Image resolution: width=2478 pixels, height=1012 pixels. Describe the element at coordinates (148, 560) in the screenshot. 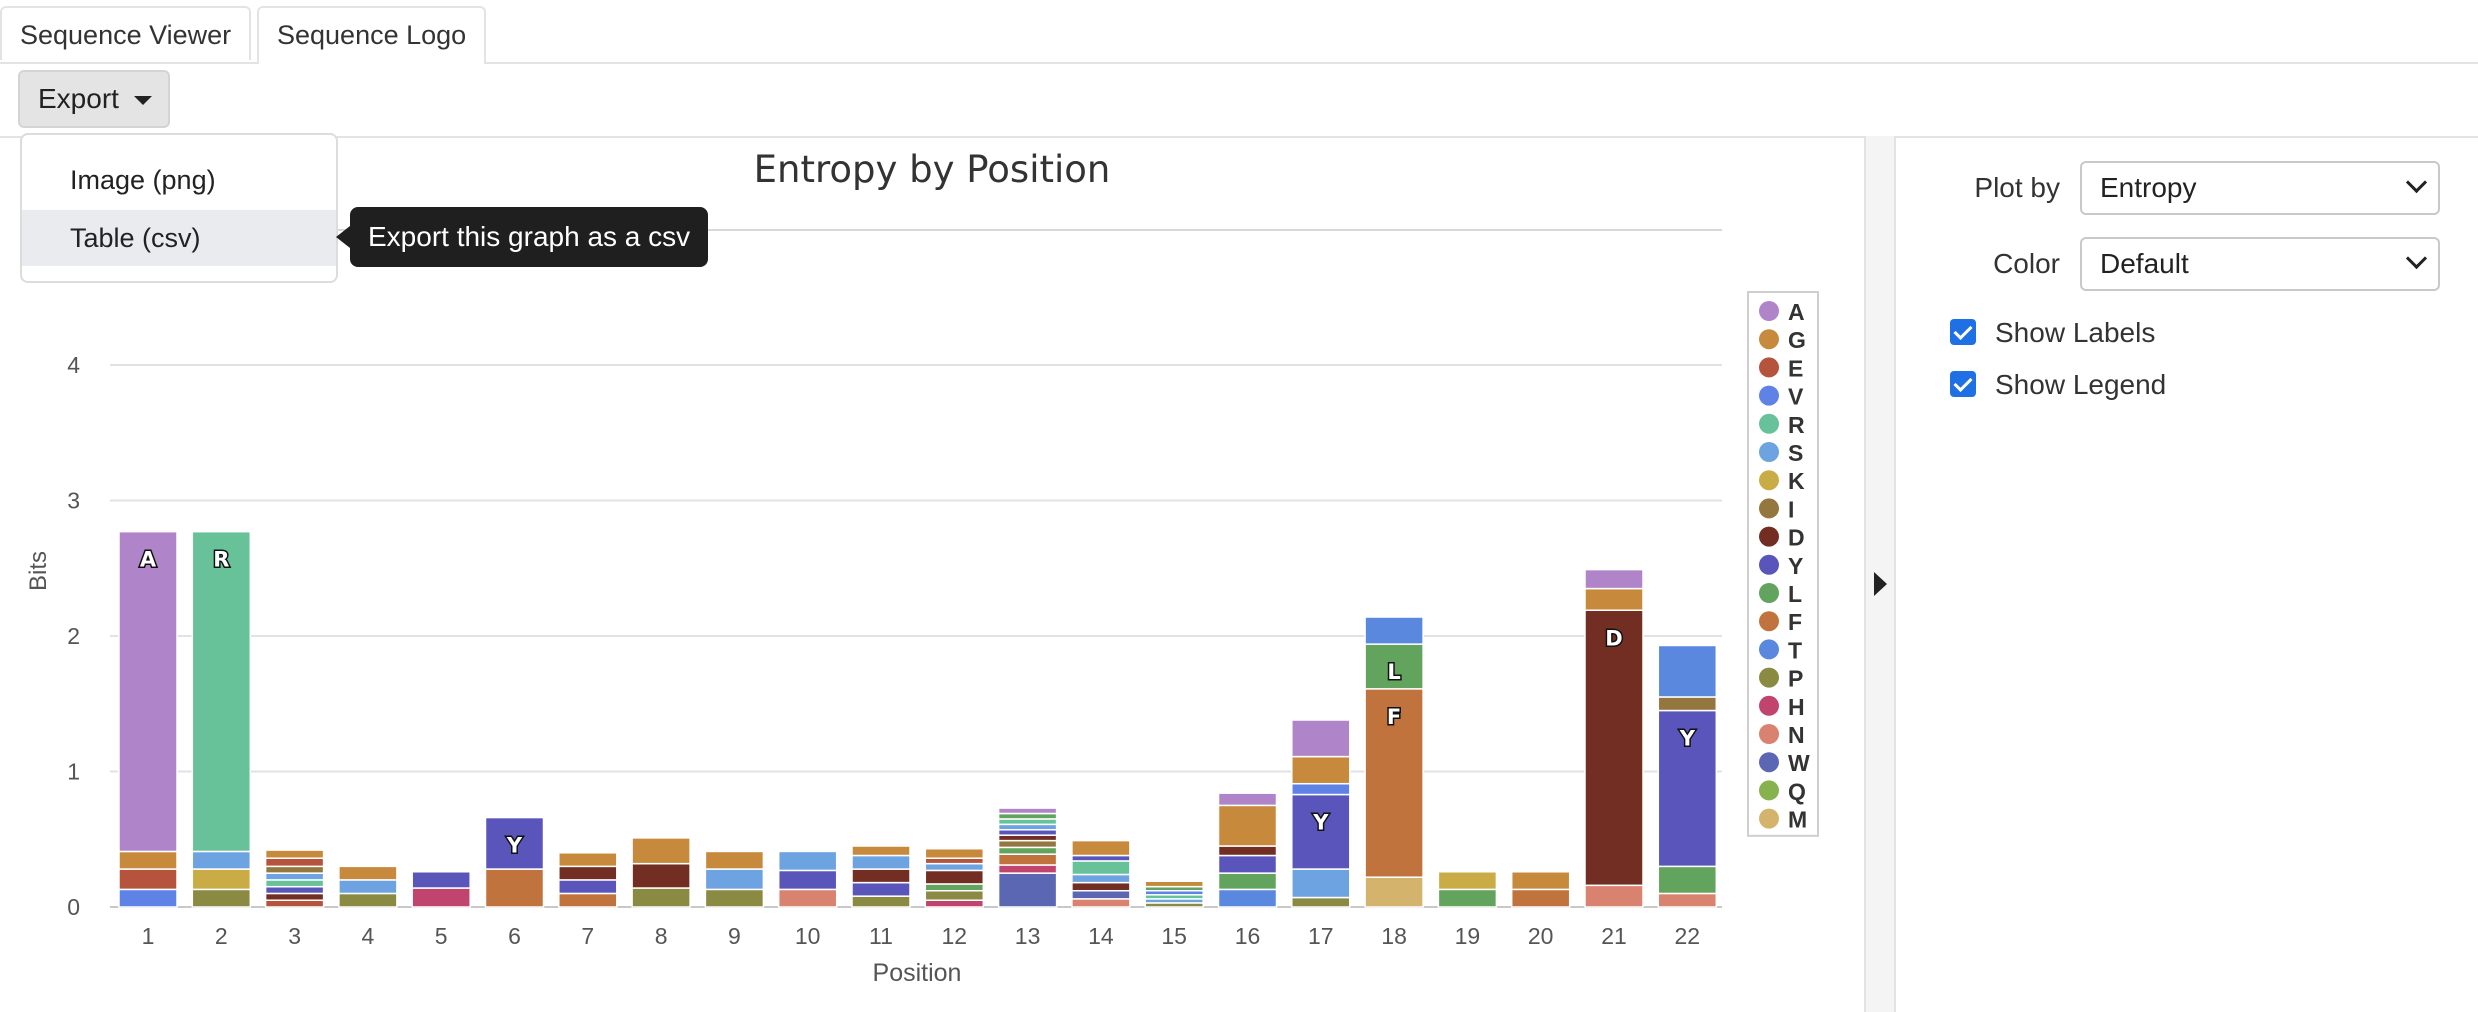

I see `bar-label: A` at that location.